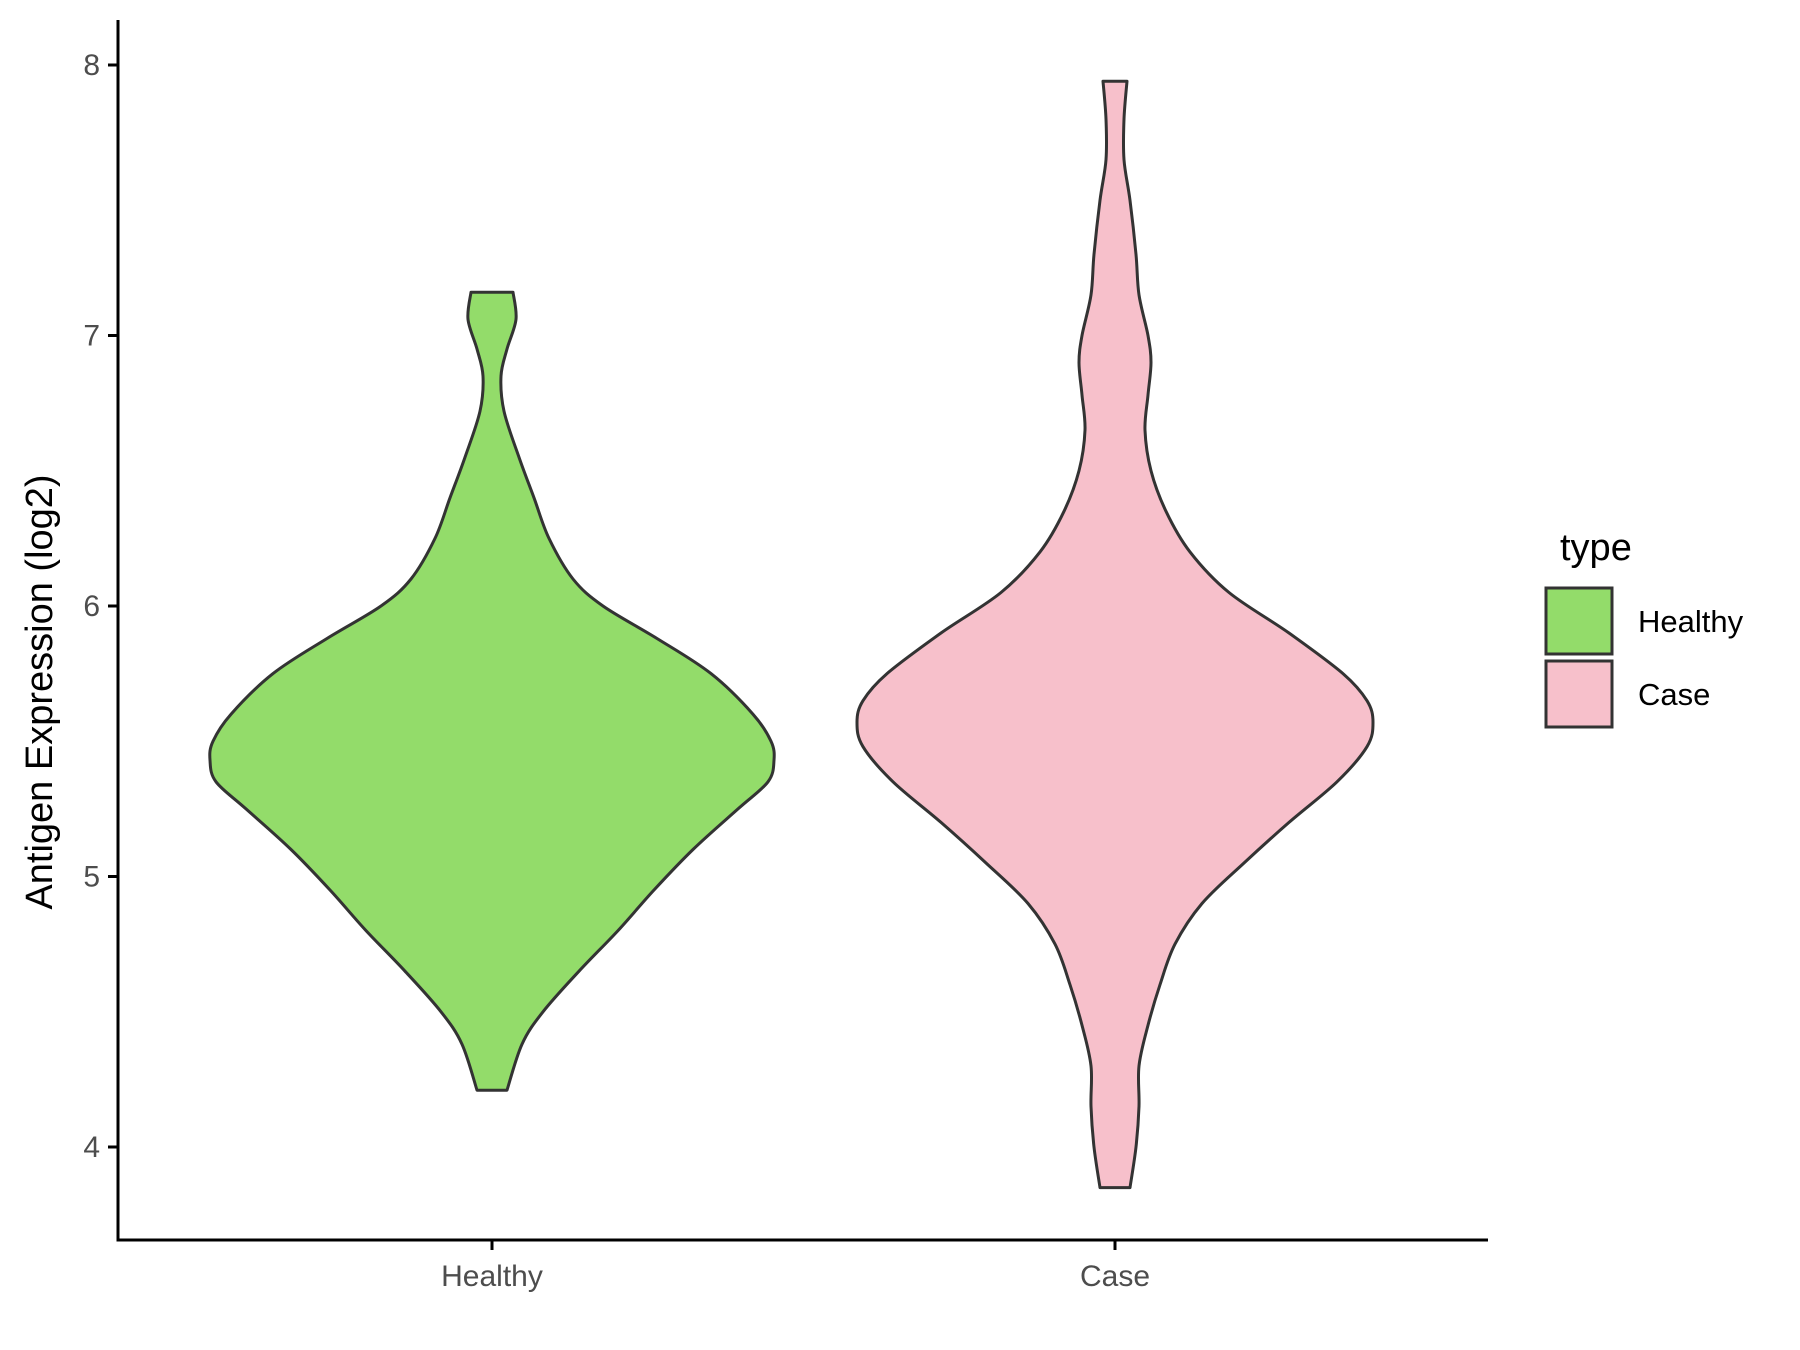 The image size is (1800, 1350). I want to click on legend-label-healthy: Healthy, so click(1691, 621).